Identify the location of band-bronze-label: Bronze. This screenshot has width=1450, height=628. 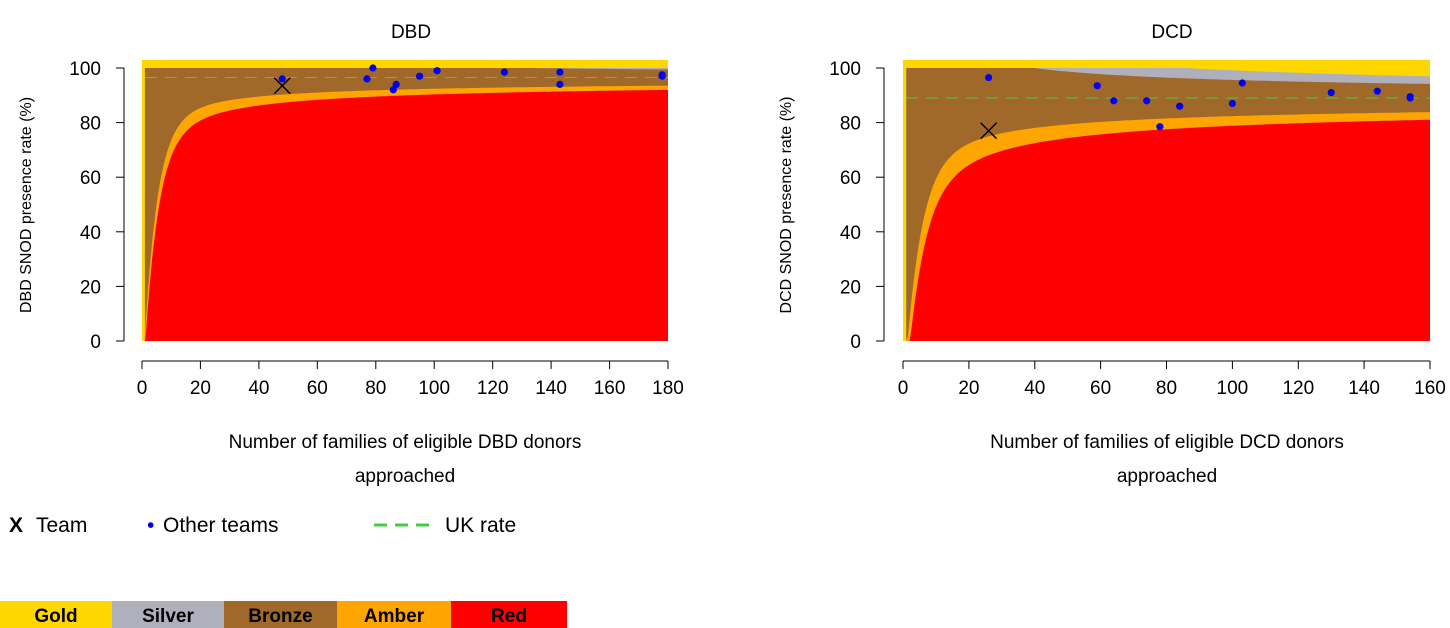
(280, 616).